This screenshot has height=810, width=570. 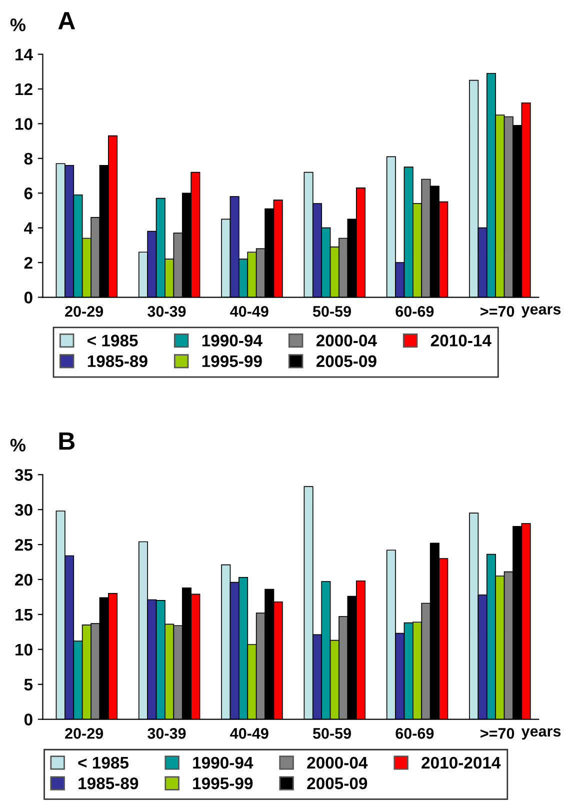 I want to click on legend-label: 2010-14, so click(x=461, y=340).